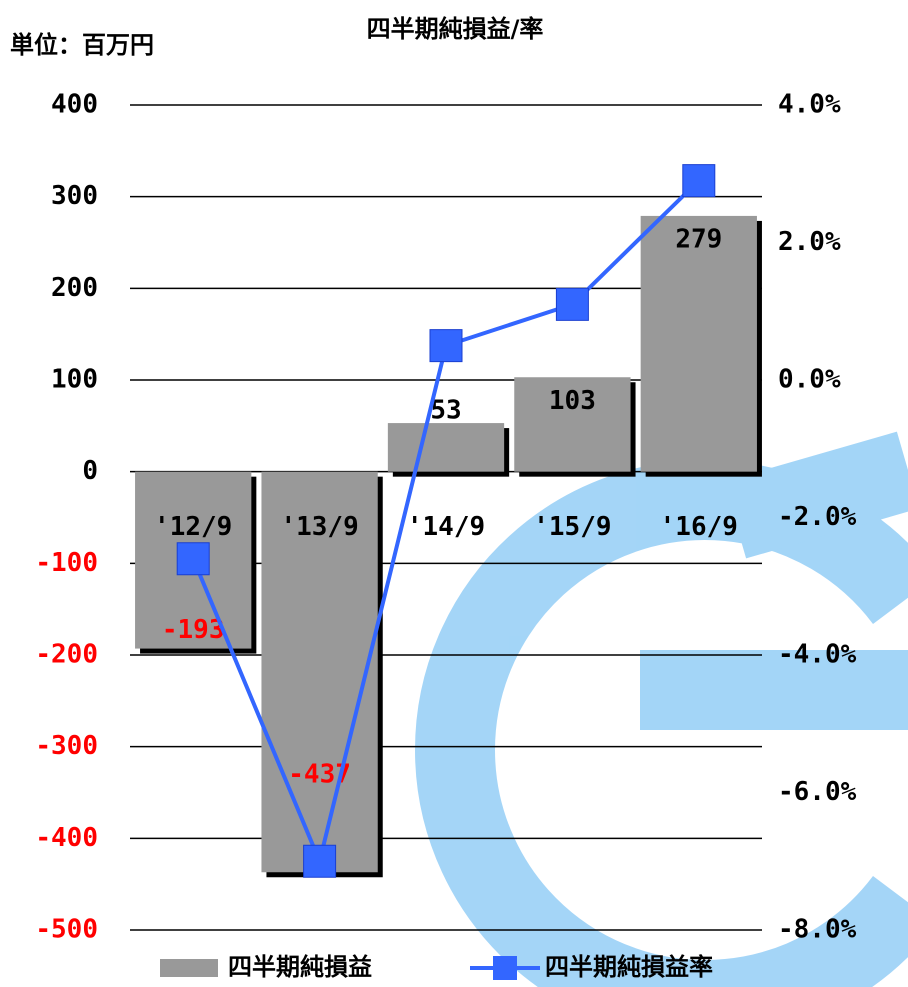  Describe the element at coordinates (90, 471) in the screenshot. I see `y-tick-label: 0` at that location.